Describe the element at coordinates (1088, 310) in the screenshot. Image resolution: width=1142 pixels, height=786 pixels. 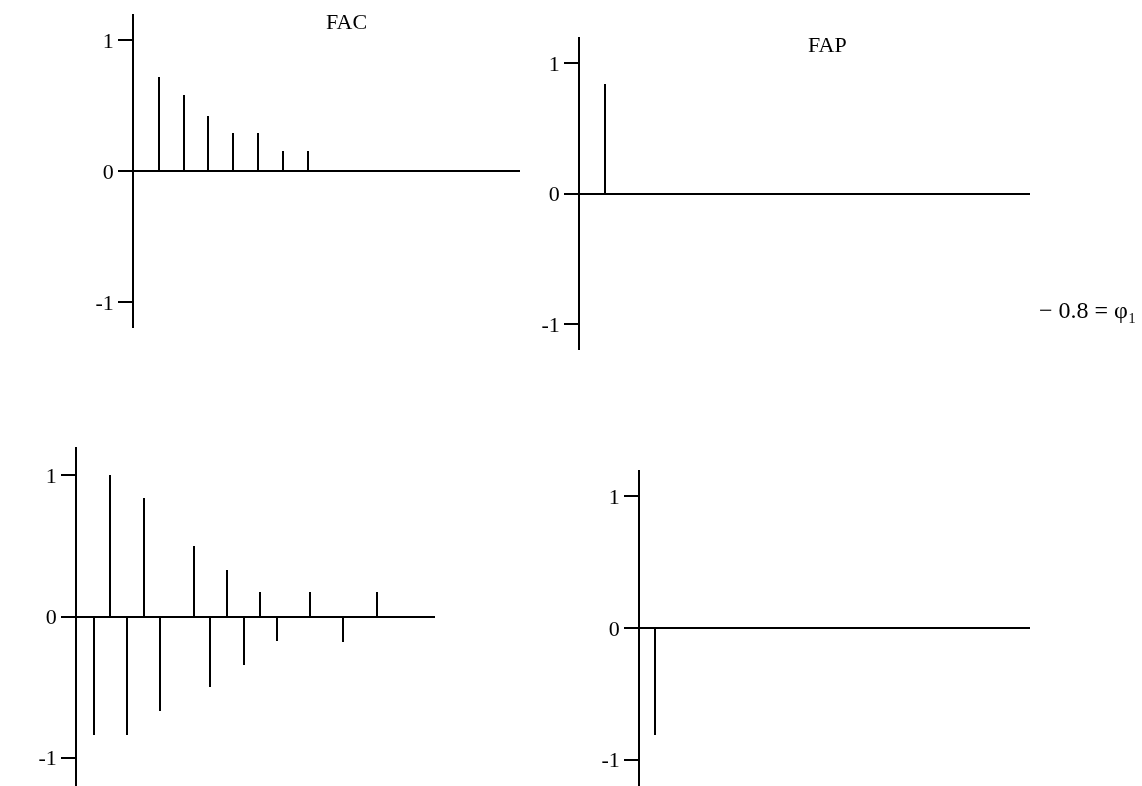
I see `text: − 0.8 = φ₁` at that location.